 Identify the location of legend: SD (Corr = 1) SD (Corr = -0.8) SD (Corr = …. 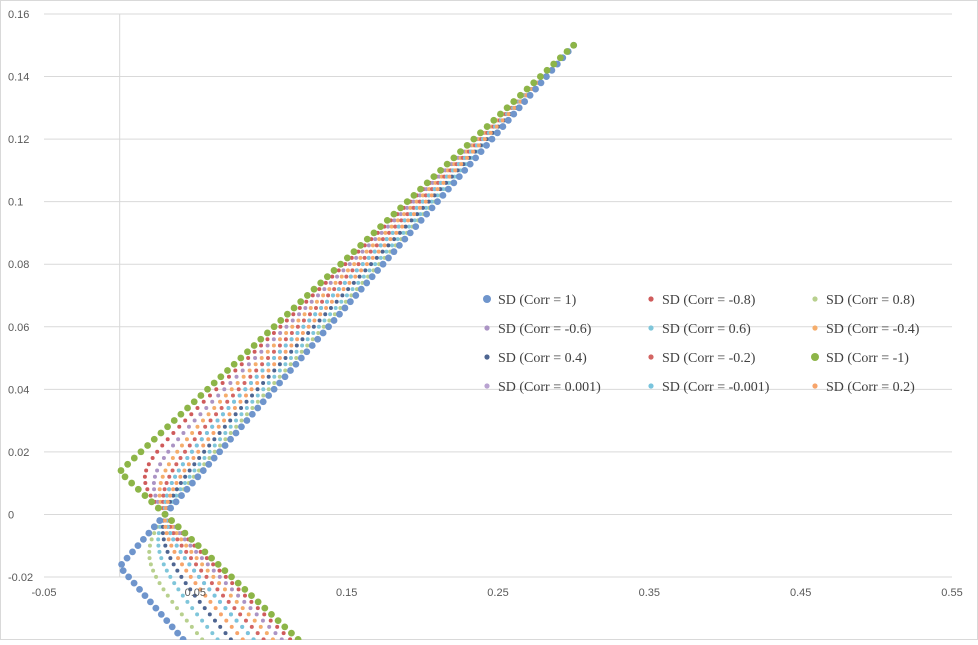
(701, 344).